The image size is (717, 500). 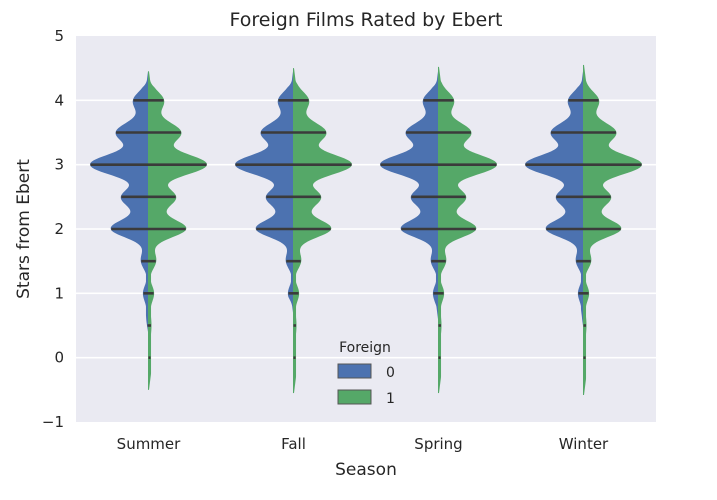 What do you see at coordinates (59, 165) in the screenshot?
I see `y-tick-label: 3` at bounding box center [59, 165].